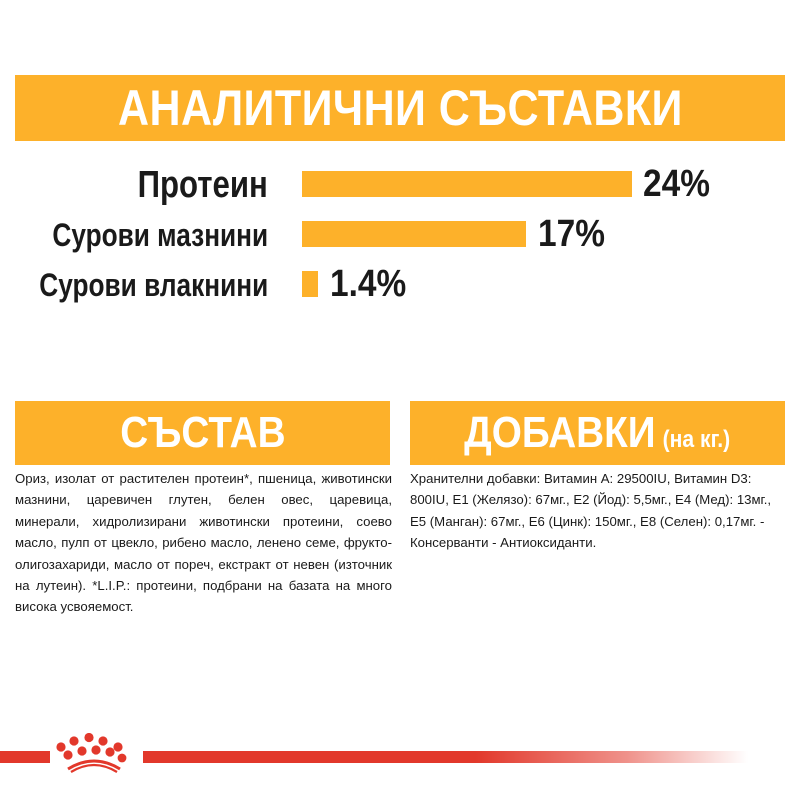  I want to click on additives-header: ДОБАВКИ (на кг.), so click(597, 433).